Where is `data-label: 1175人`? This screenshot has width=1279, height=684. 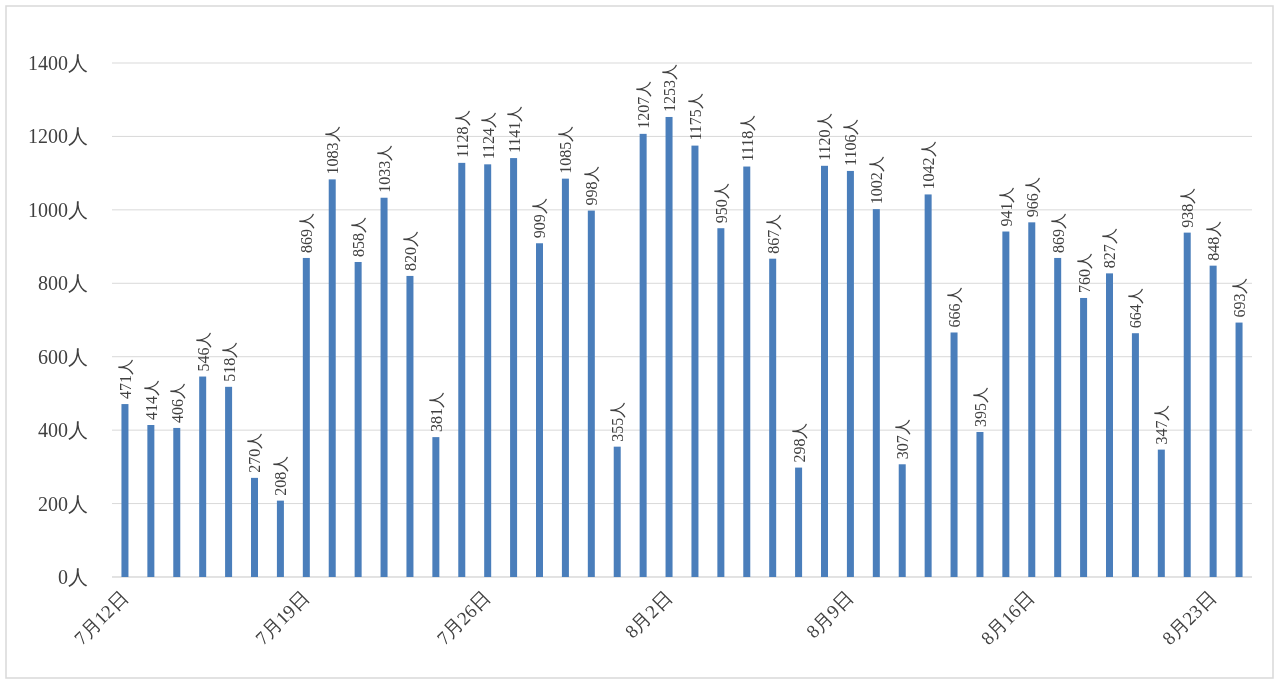 data-label: 1175人 is located at coordinates (695, 117).